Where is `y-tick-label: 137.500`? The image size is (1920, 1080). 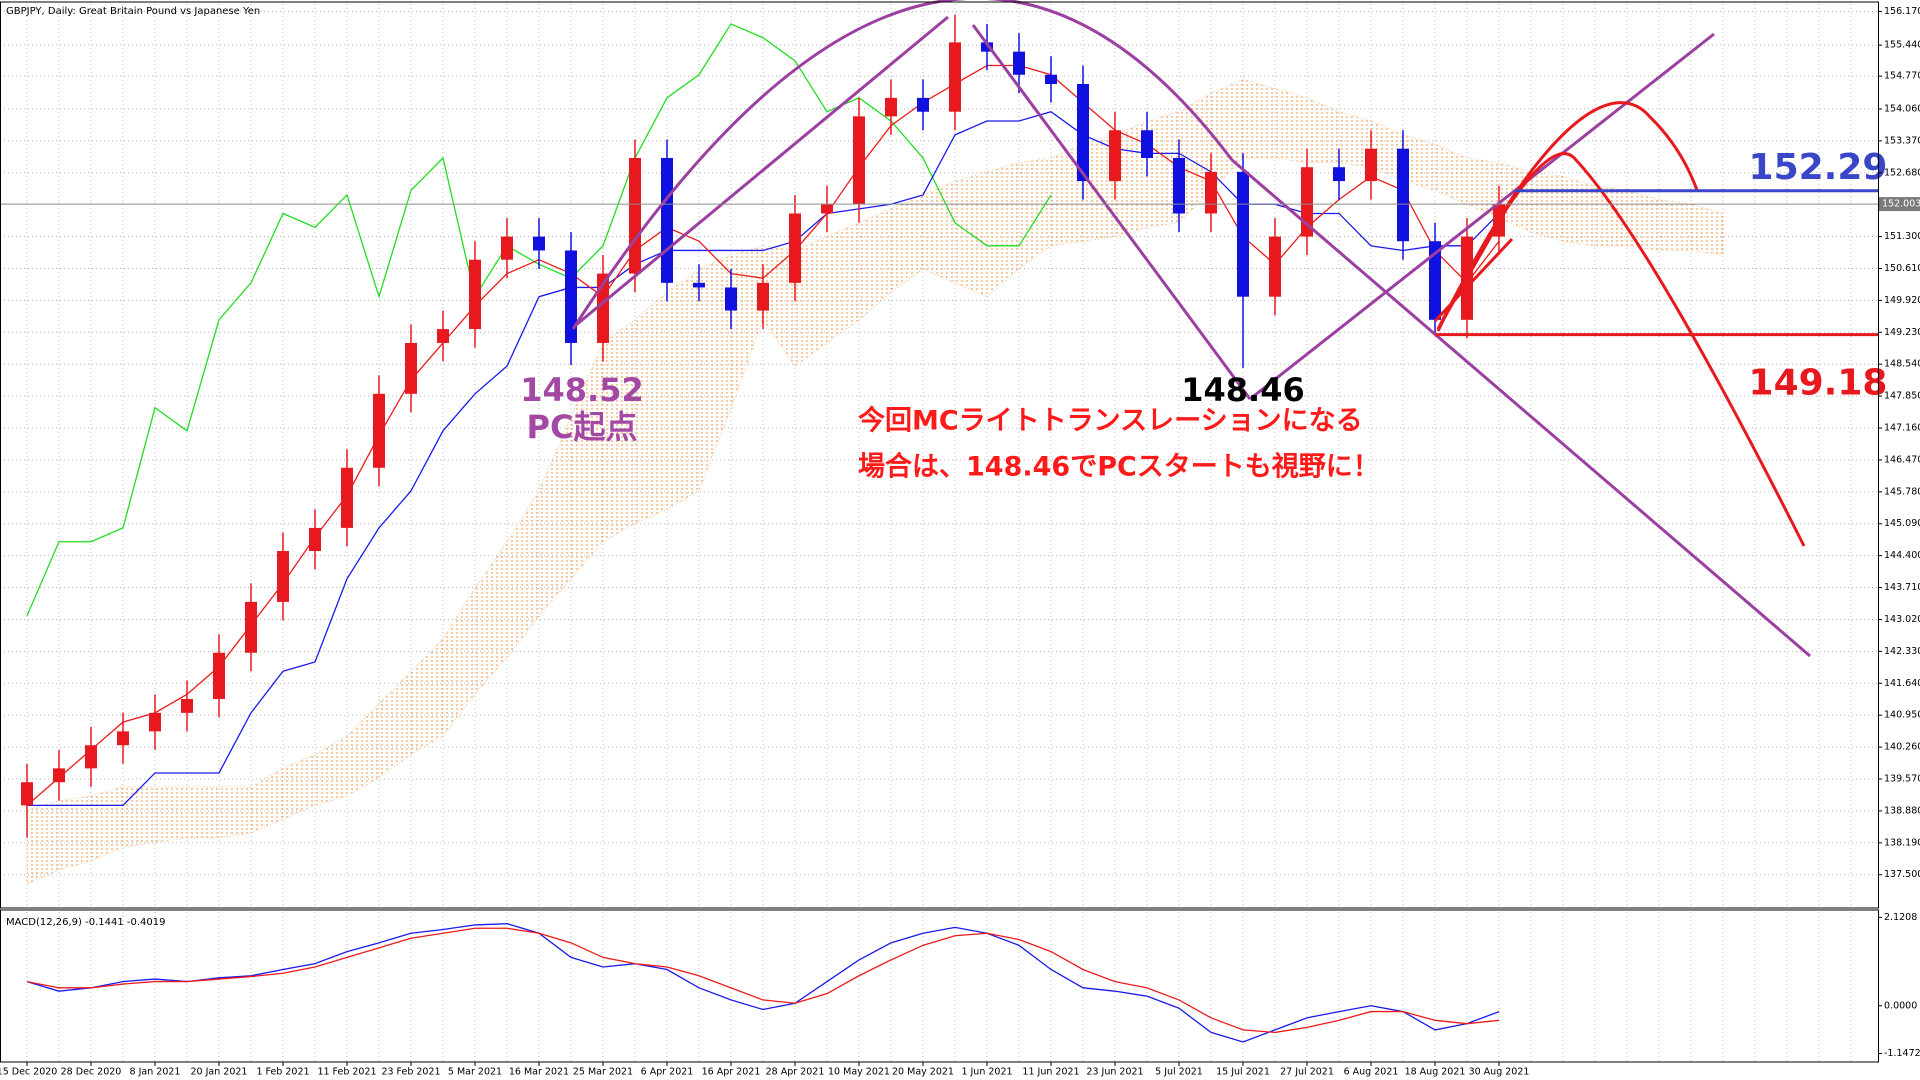
y-tick-label: 137.500 is located at coordinates (1902, 874).